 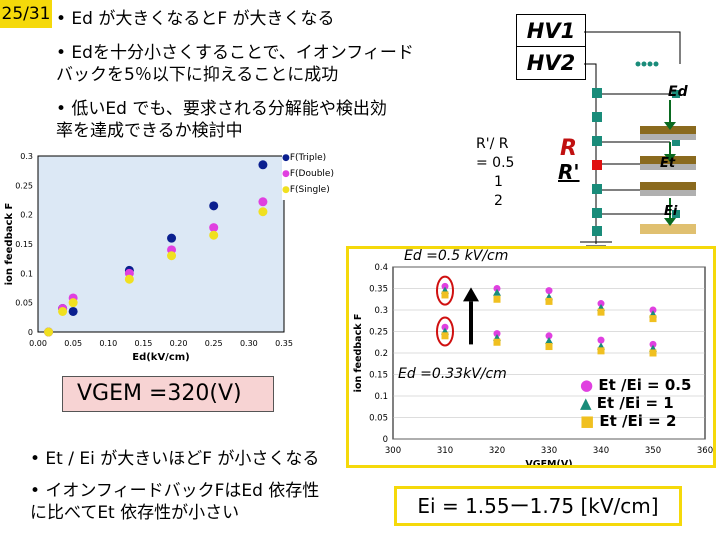 What do you see at coordinates (678, 92) in the screenshot?
I see `ed-gap-label: Ed` at bounding box center [678, 92].